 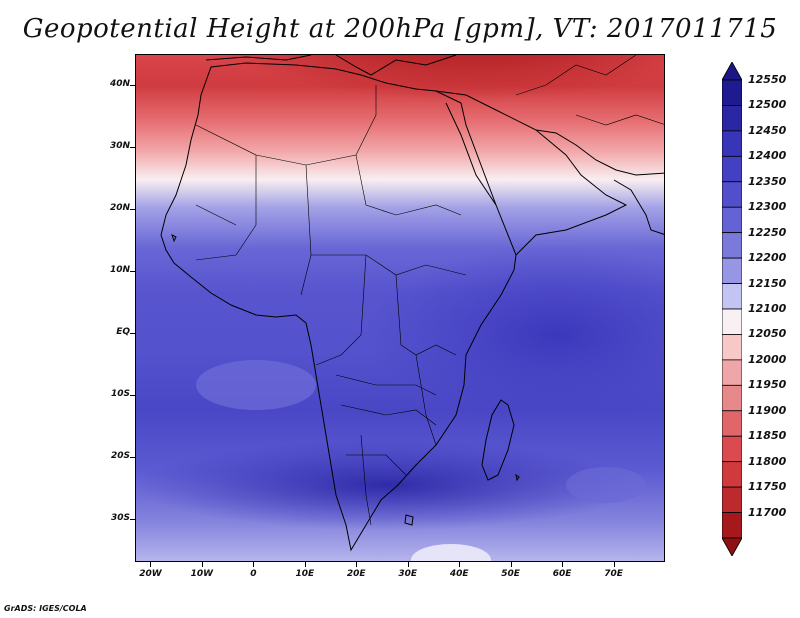 I want to click on lon-tick-label: 20E, so click(x=356, y=574).